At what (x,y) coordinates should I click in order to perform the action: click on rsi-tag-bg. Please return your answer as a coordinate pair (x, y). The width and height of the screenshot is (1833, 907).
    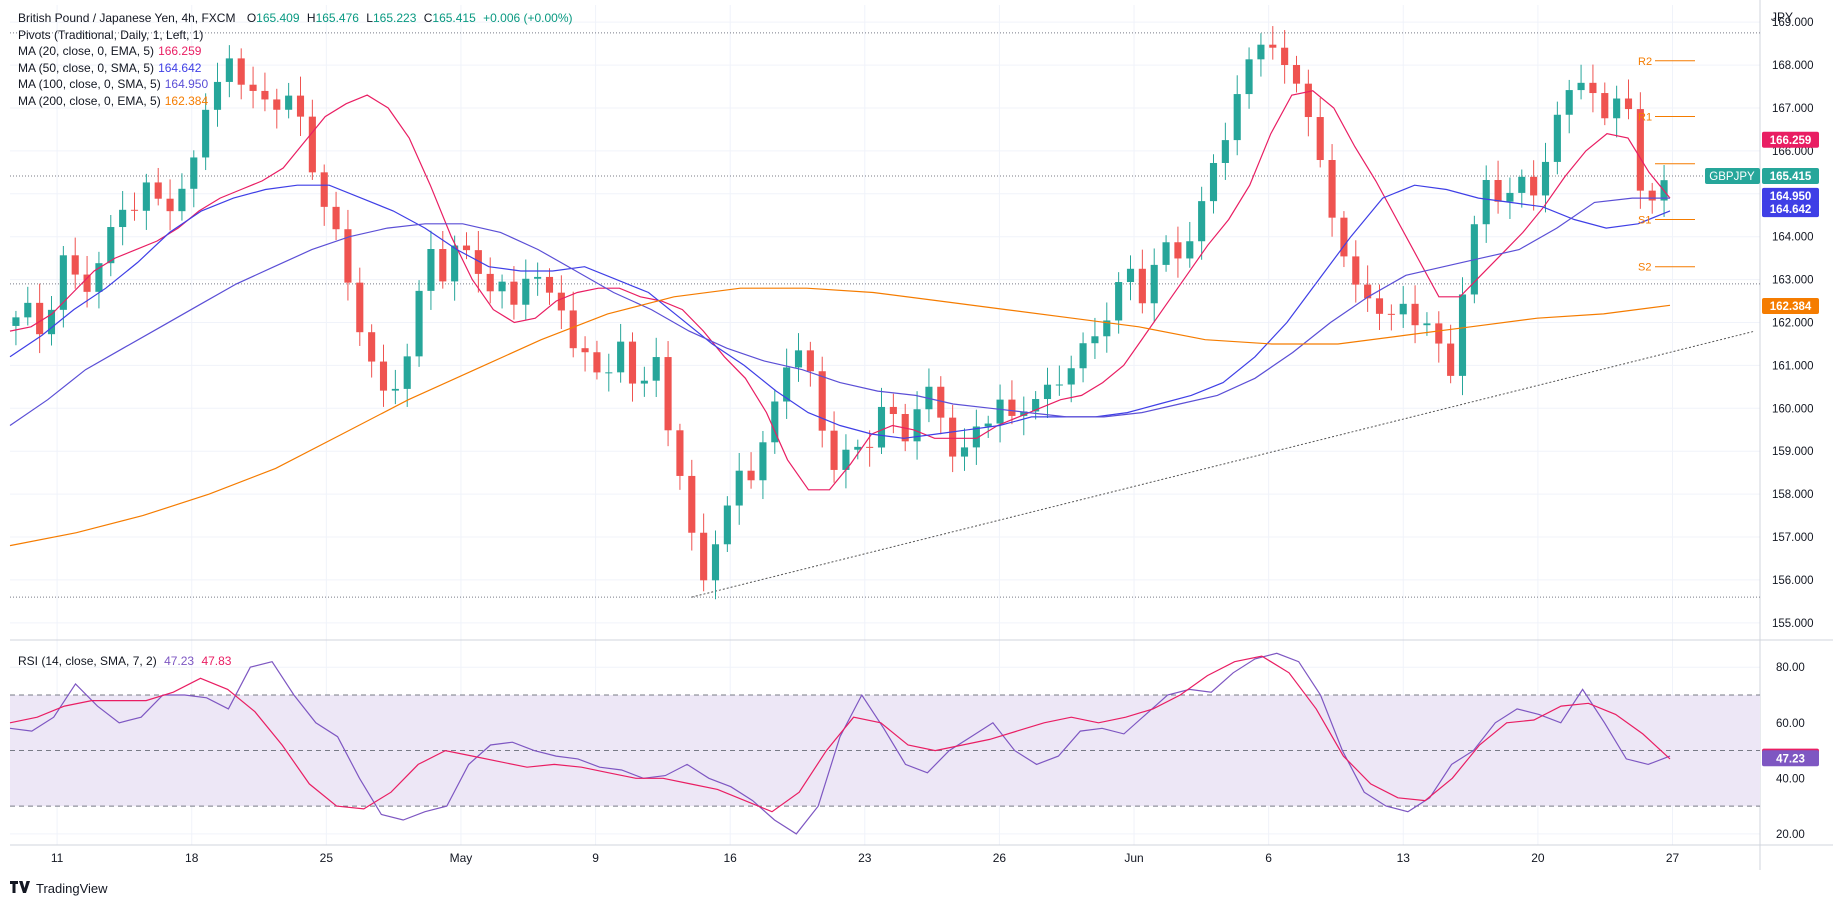
    Looking at the image, I should click on (1790, 758).